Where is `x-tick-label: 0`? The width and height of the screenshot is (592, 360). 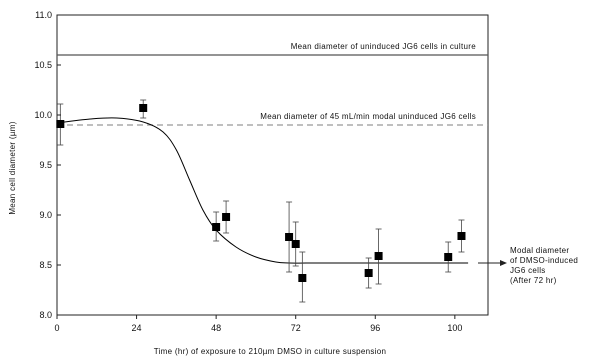 x-tick-label: 0 is located at coordinates (56, 328).